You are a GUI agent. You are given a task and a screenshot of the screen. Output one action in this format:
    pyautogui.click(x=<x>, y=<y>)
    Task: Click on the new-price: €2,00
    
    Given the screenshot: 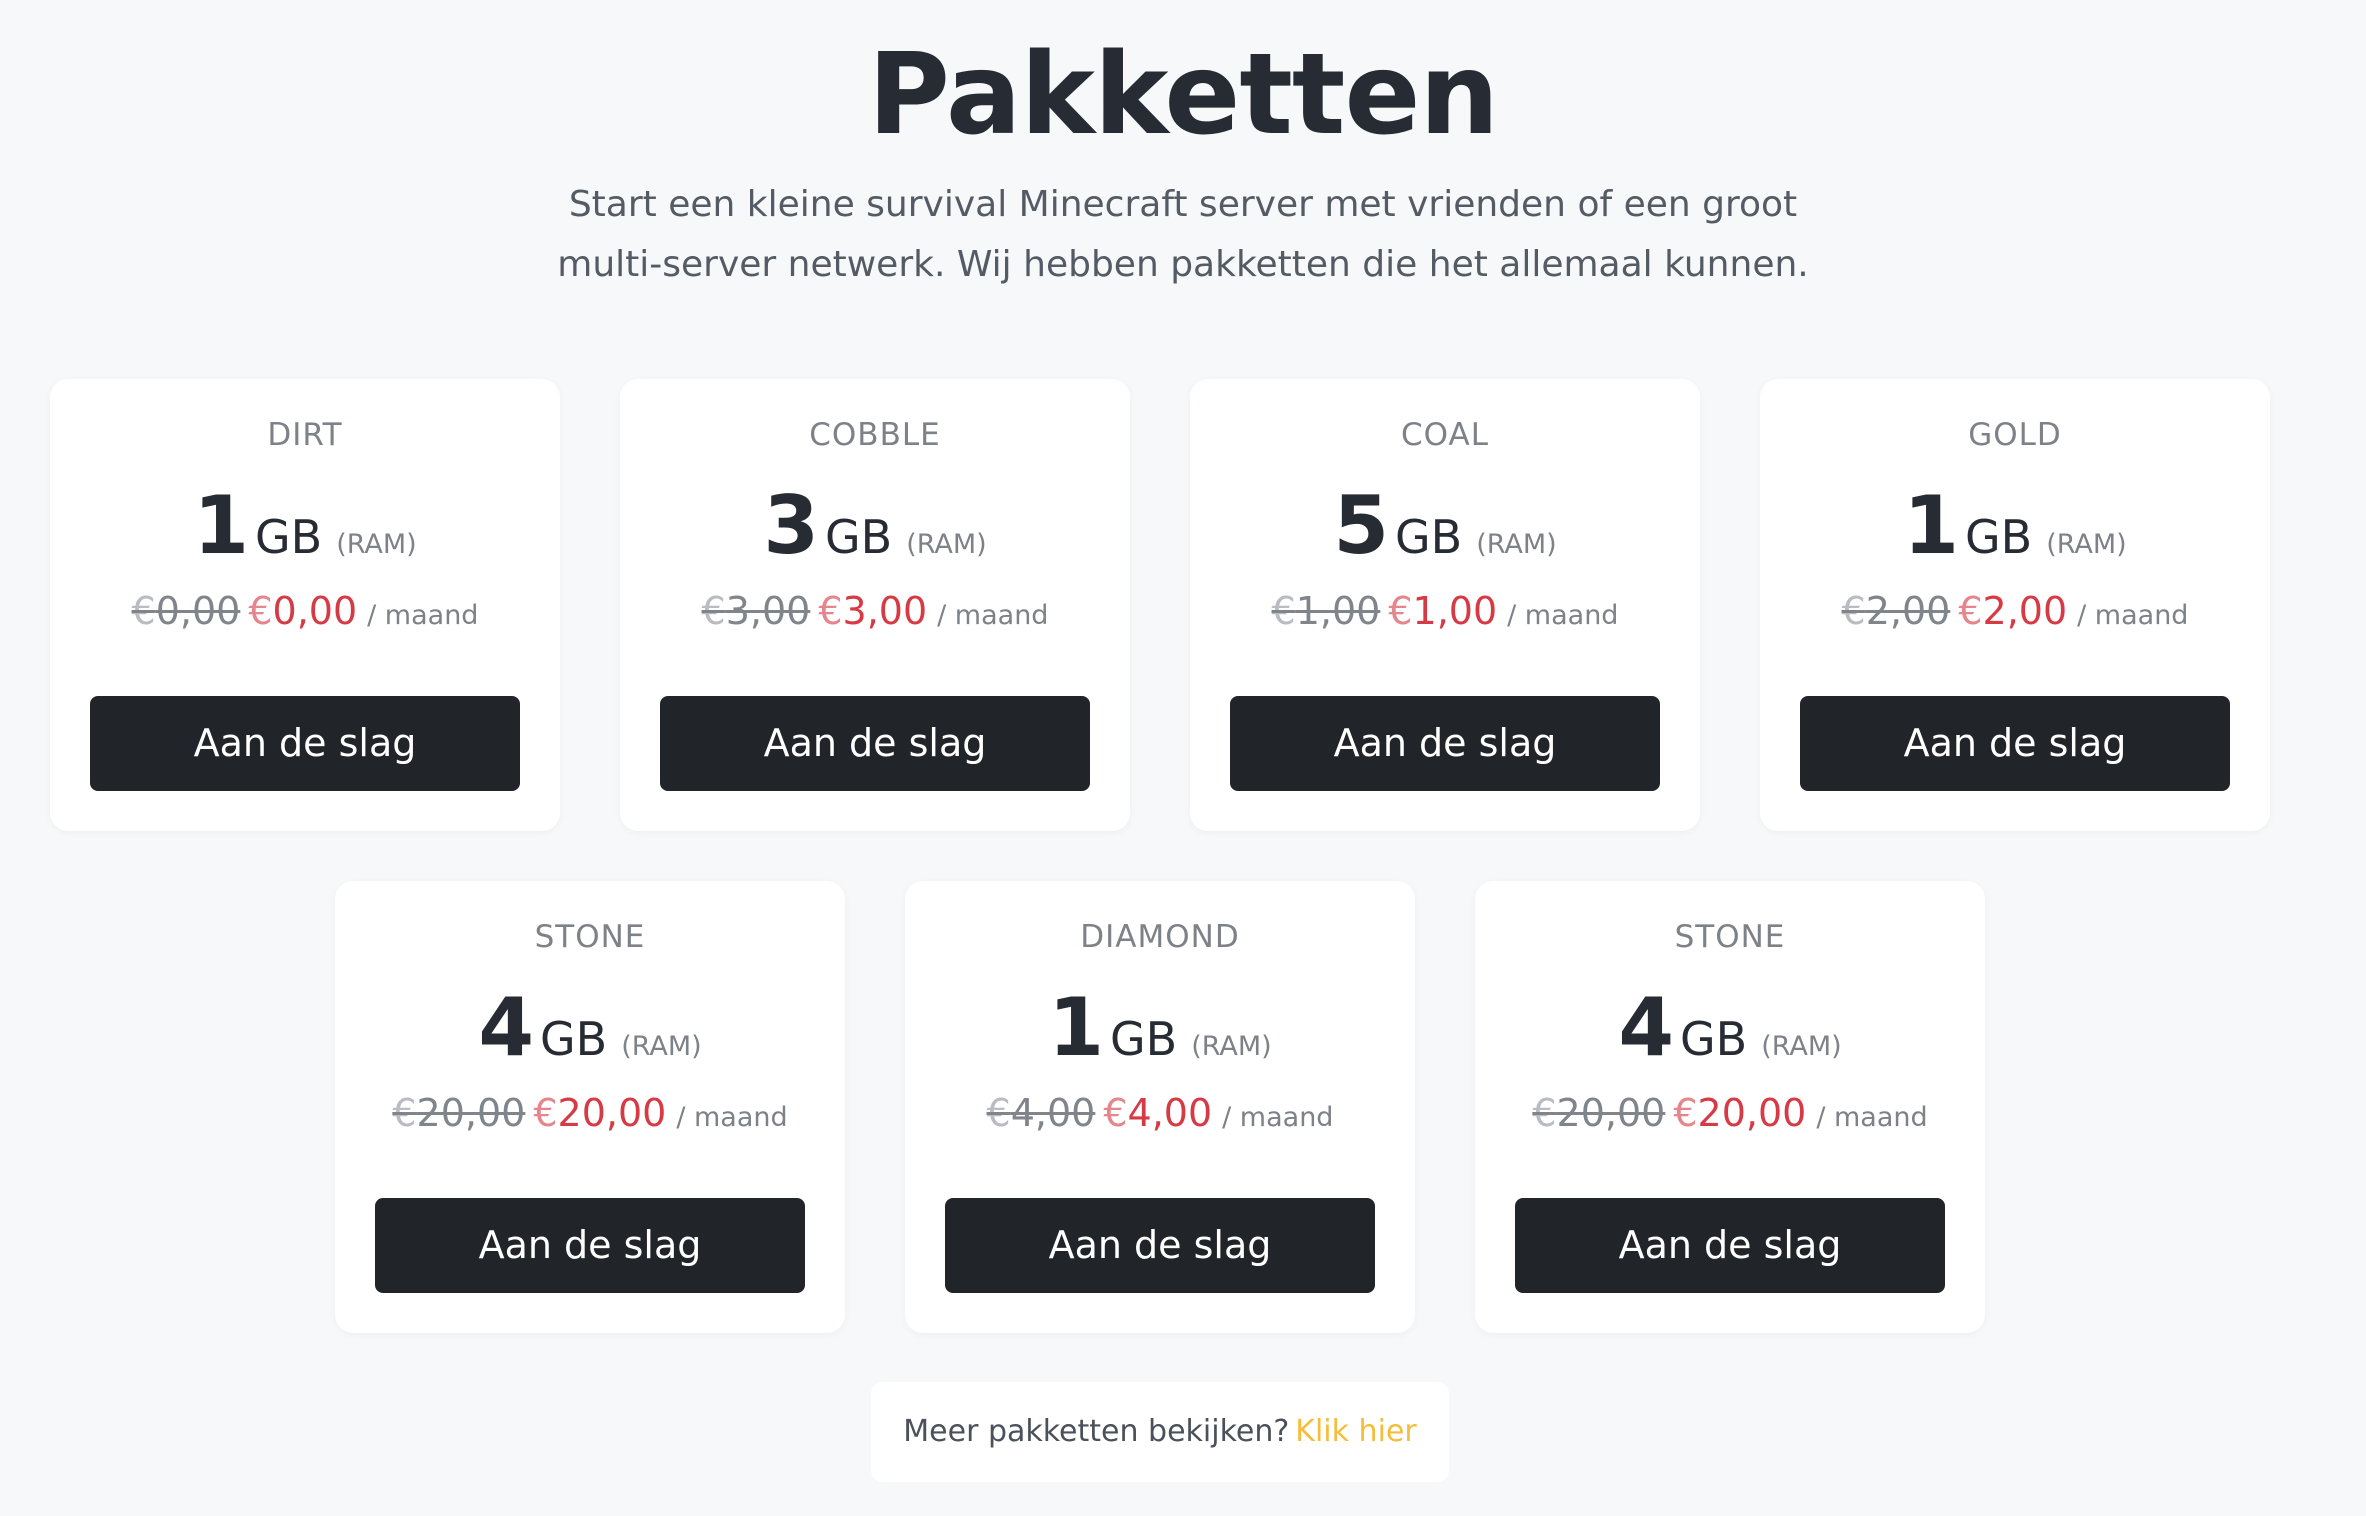 What is the action you would take?
    pyautogui.click(x=2012, y=611)
    